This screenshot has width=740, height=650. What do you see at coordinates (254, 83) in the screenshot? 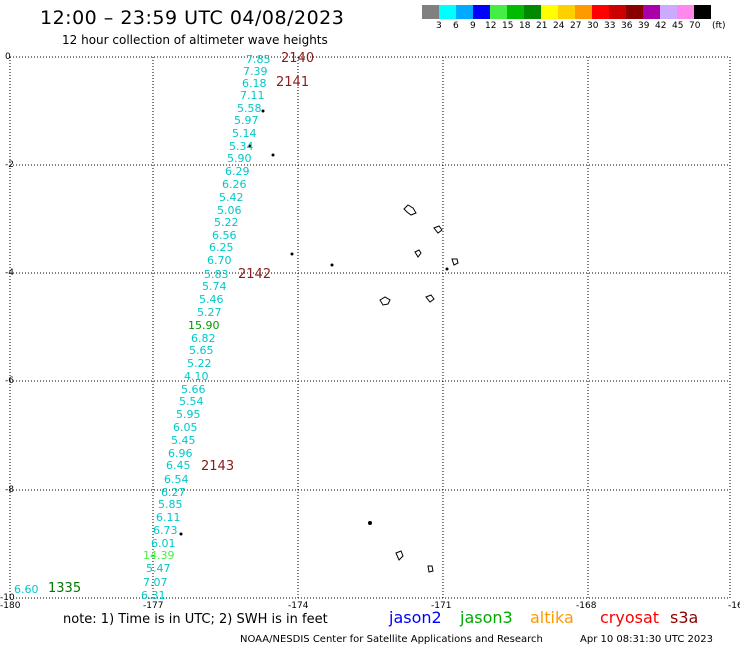
I see `wave-height-value: 6.18` at bounding box center [254, 83].